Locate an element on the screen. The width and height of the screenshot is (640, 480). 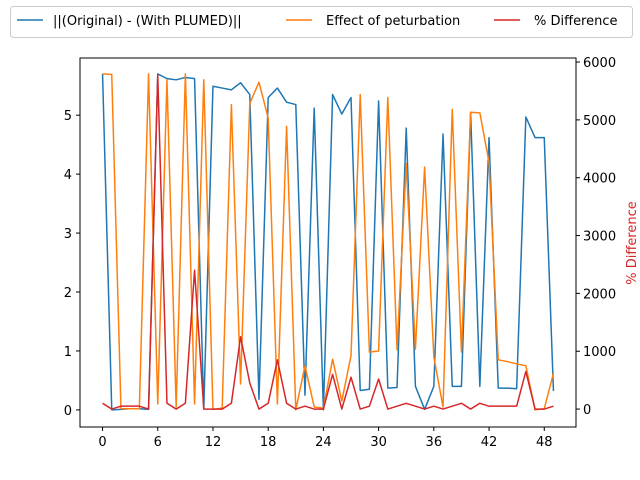
x-tick-label: 48 is located at coordinates (544, 442).